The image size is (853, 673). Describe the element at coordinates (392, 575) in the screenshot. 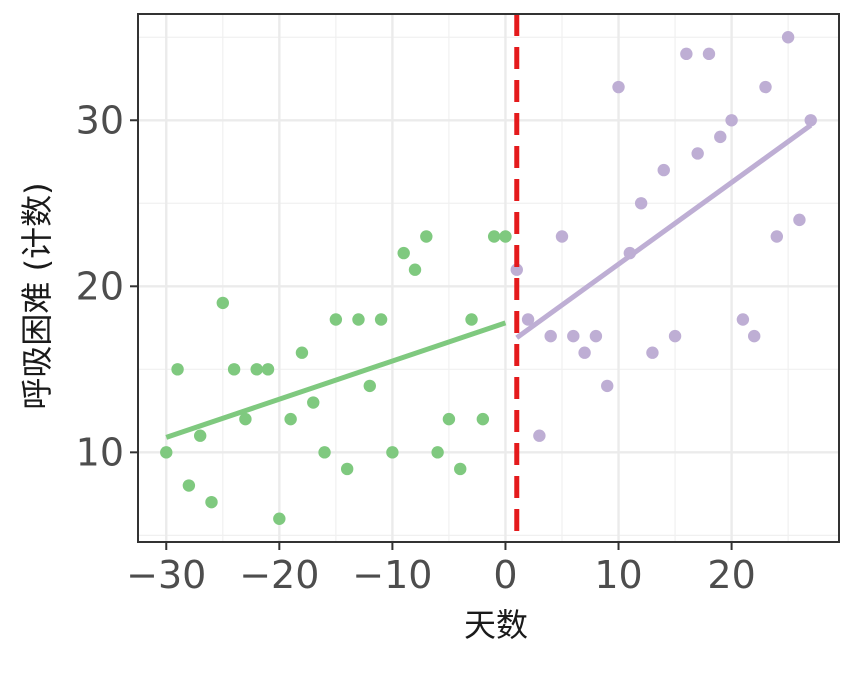

I see `x-tick-label: −10` at that location.